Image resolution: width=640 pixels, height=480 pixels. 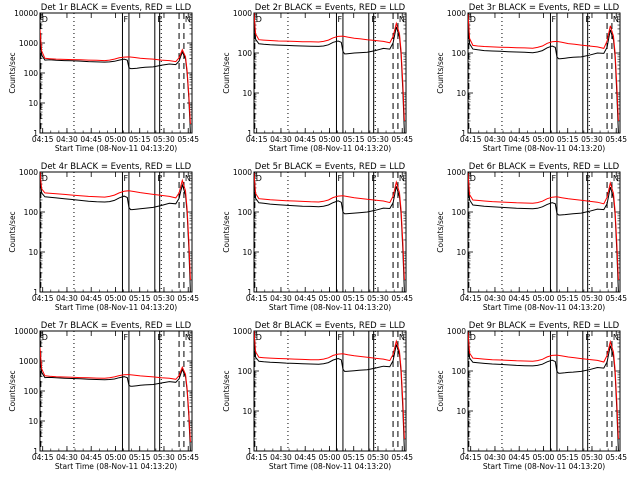 I want to click on panel-title: Det 4r BLACK = Events, RED = LLD, so click(x=116, y=167).